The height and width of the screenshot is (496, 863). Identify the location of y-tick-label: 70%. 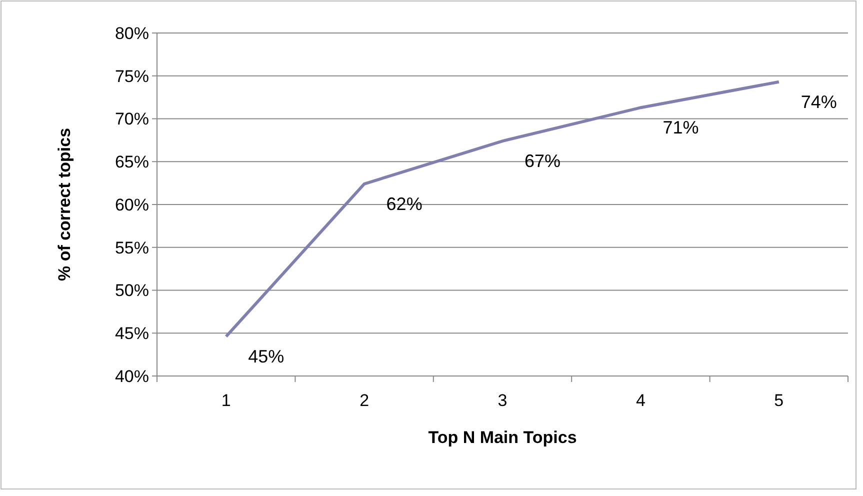
(131, 119).